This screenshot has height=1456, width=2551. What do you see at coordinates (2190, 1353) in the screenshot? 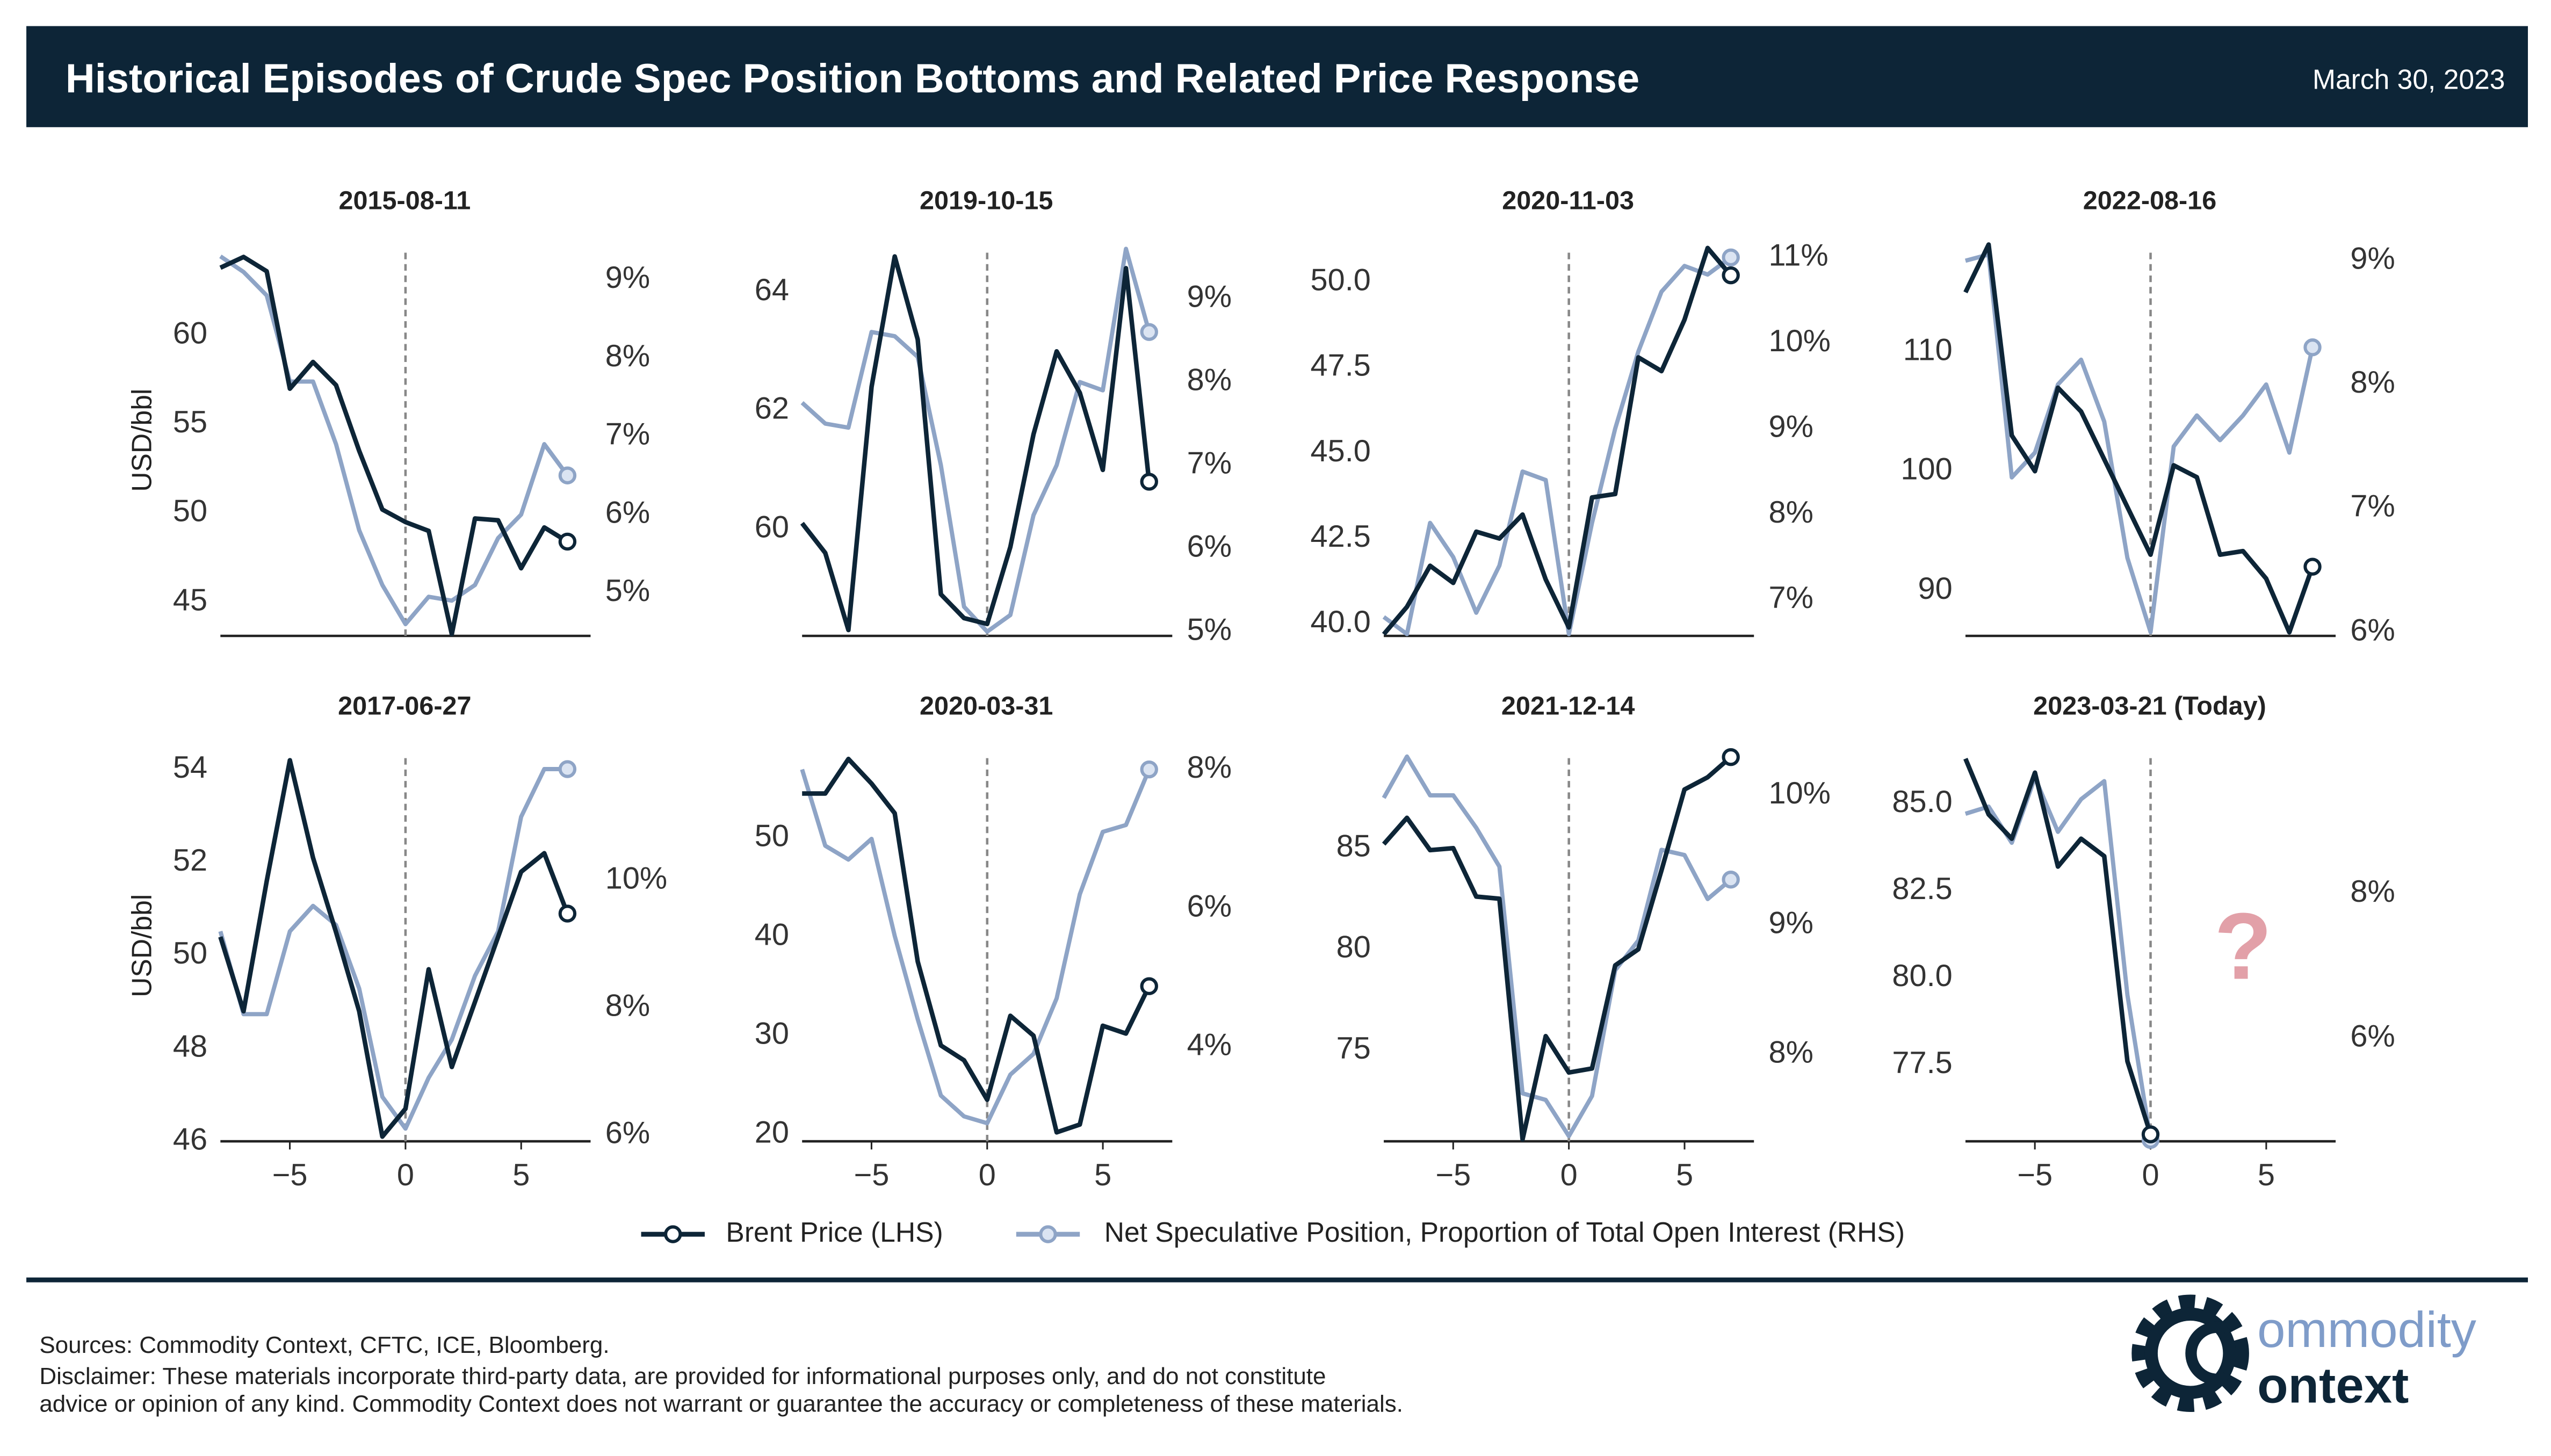
I see `logo-icon` at bounding box center [2190, 1353].